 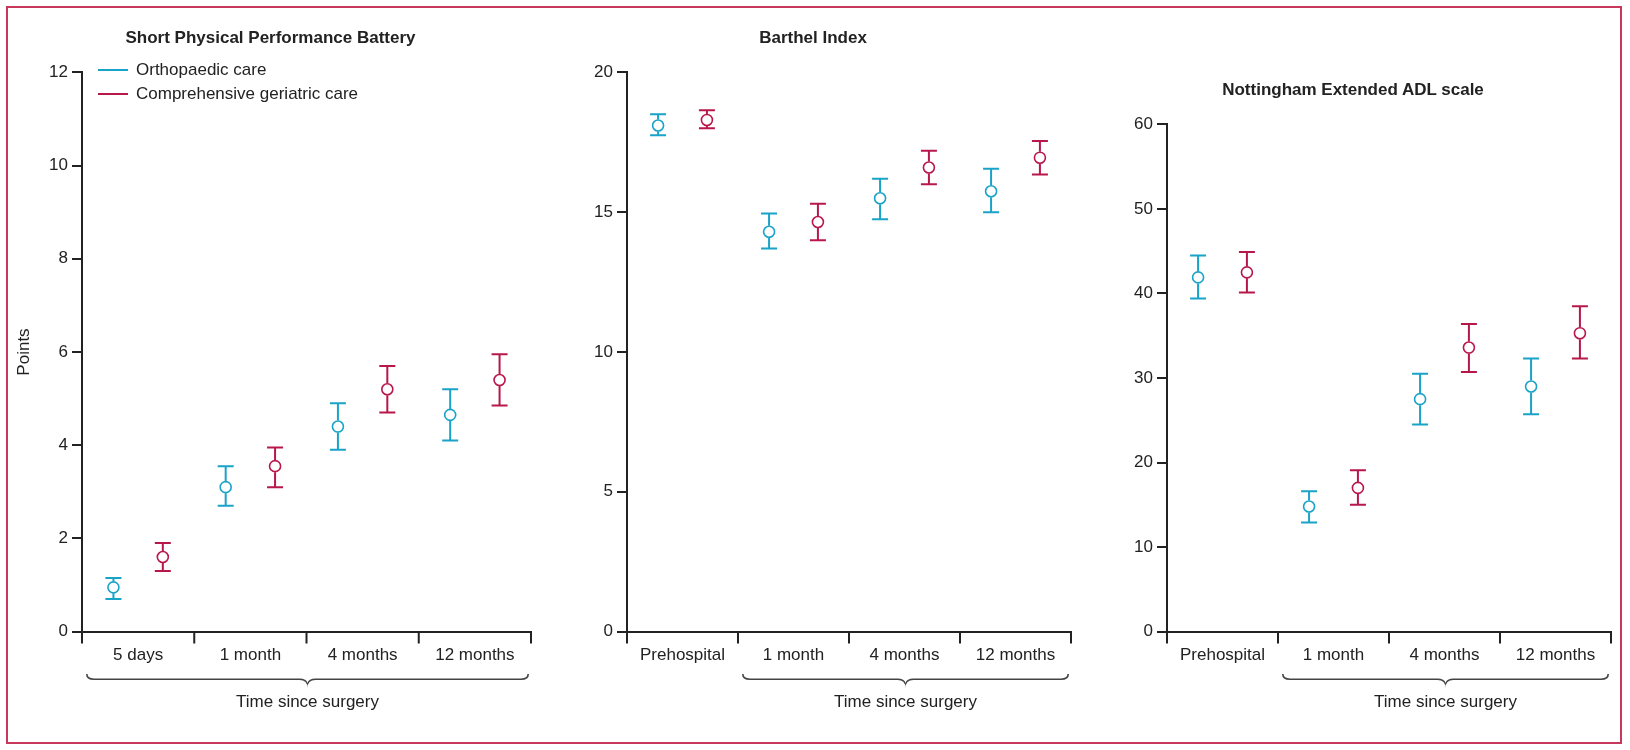 I want to click on chart-title: Short Physical Performance Battery, so click(x=271, y=37).